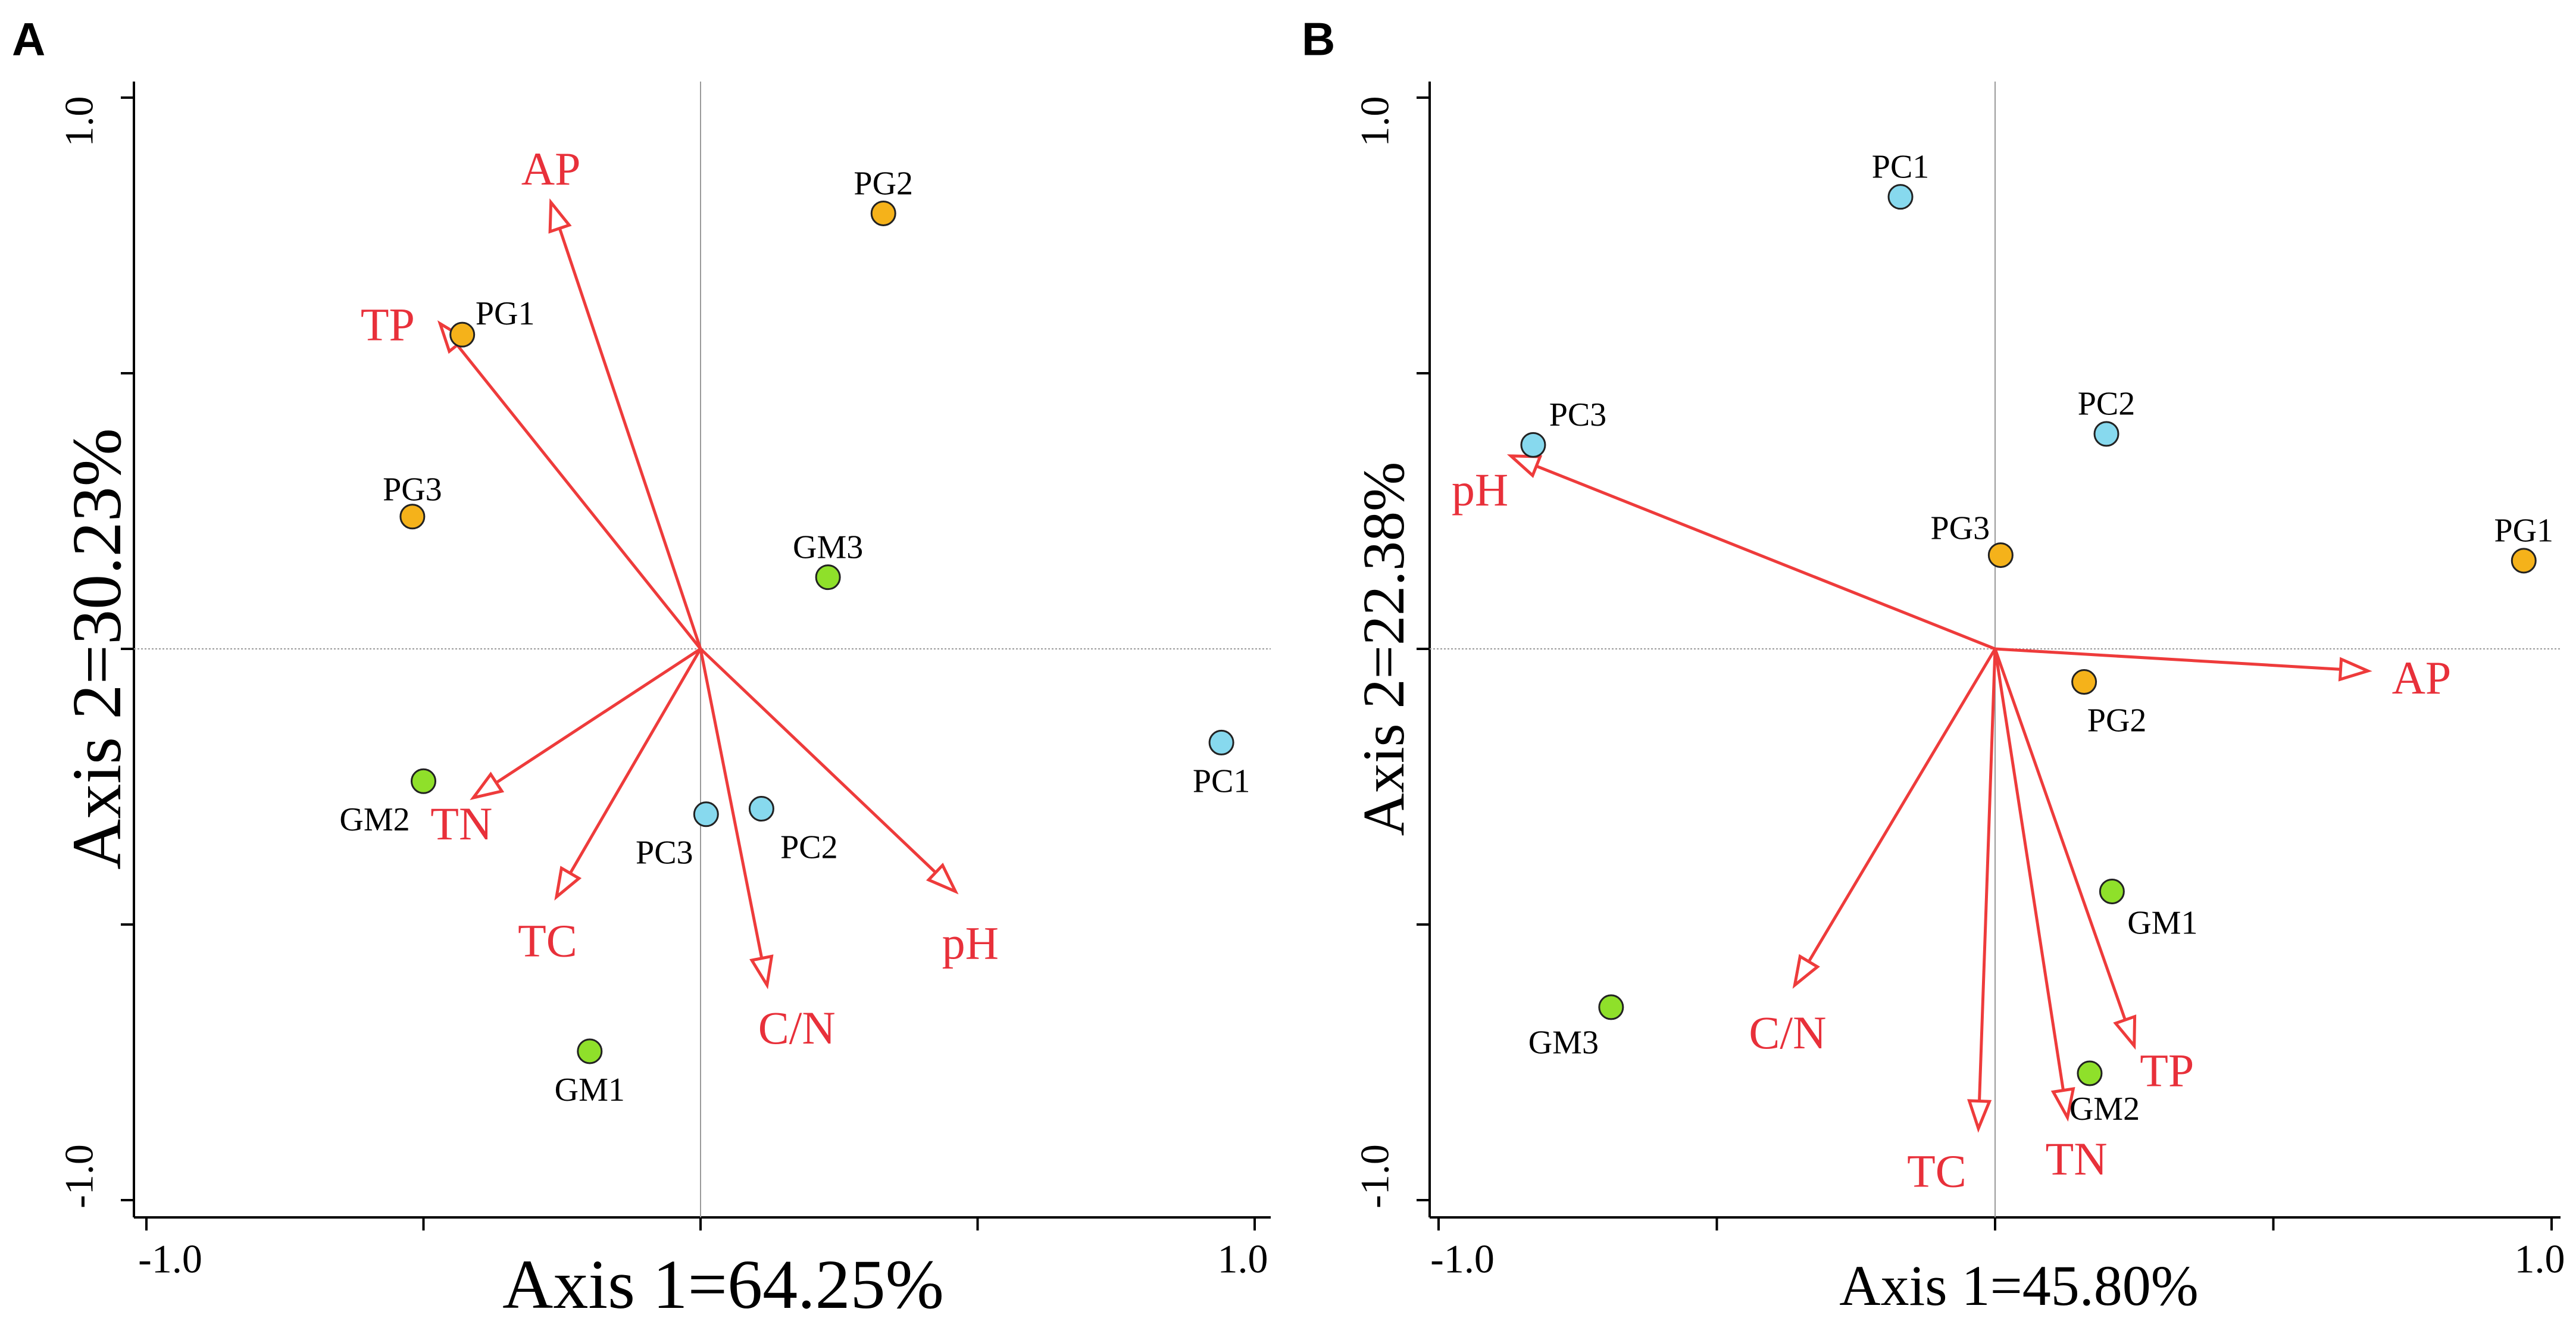 This screenshot has width=2576, height=1318. What do you see at coordinates (1318, 39) in the screenshot?
I see `panel-letter: B` at bounding box center [1318, 39].